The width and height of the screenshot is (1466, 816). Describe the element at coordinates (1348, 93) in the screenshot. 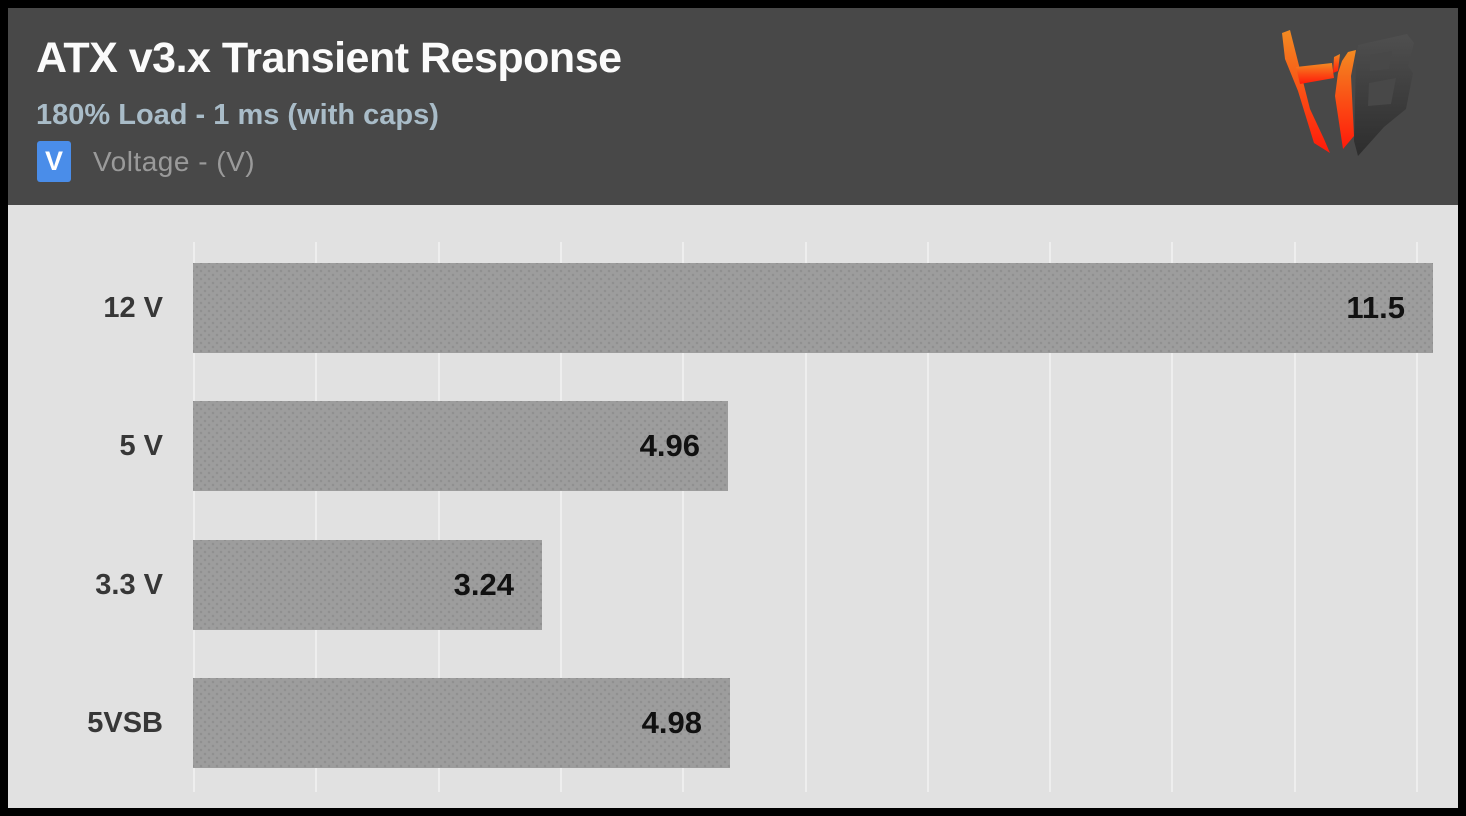

I see `hardware-busters-logo-icon` at that location.